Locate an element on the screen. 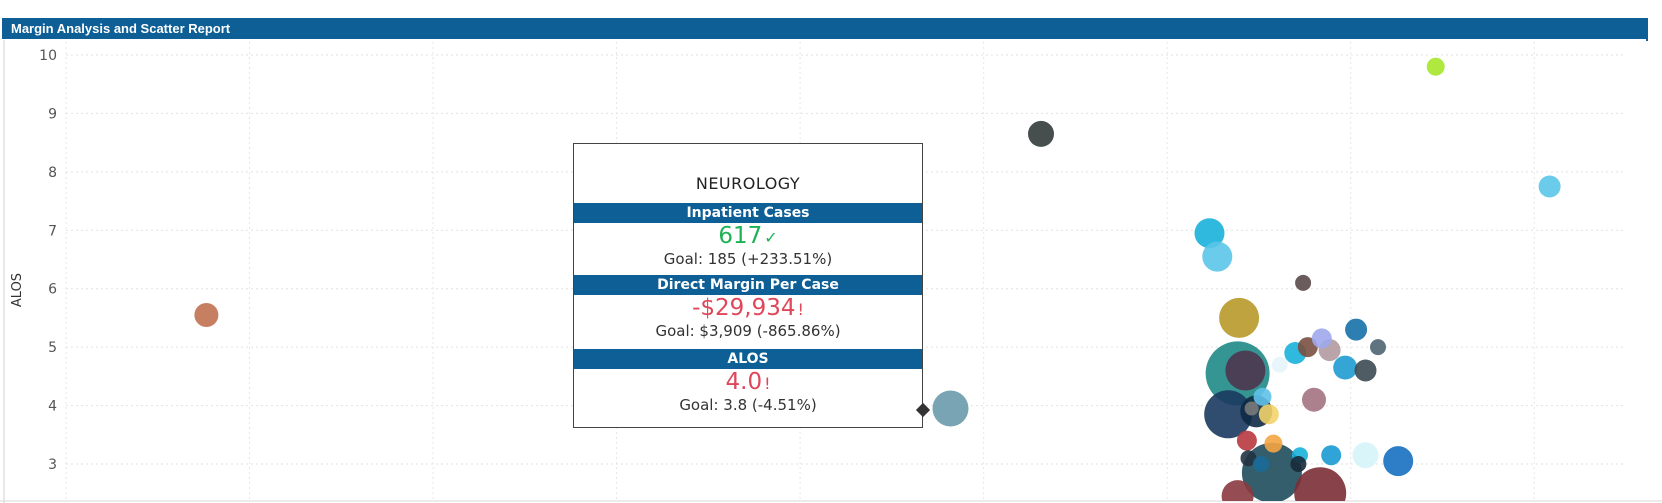 The height and width of the screenshot is (503, 1662). check-icon: ✓ is located at coordinates (771, 237).